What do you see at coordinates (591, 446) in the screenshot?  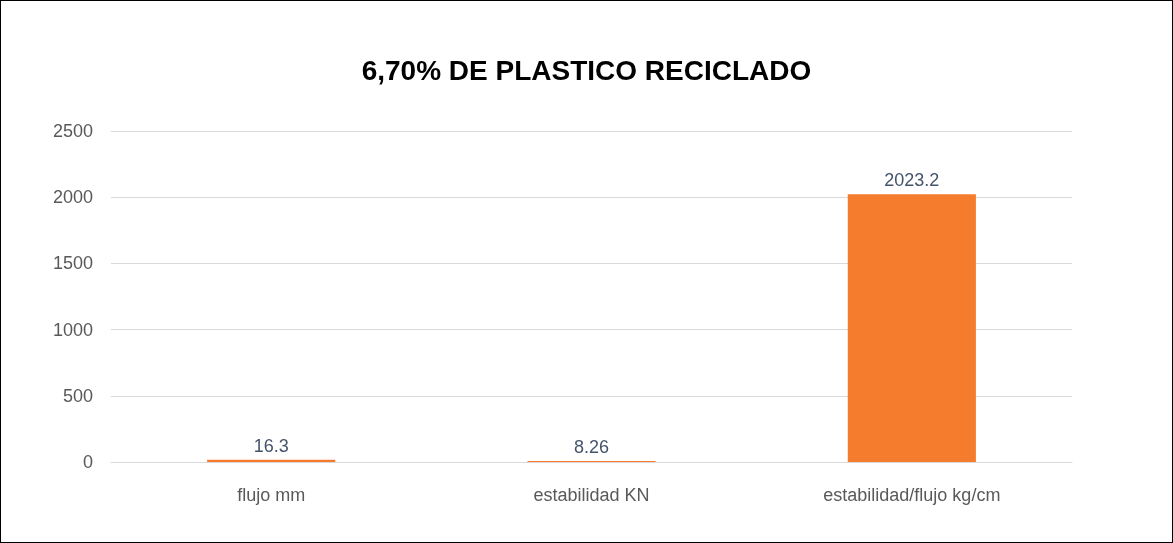 I see `data-label: 8.26` at bounding box center [591, 446].